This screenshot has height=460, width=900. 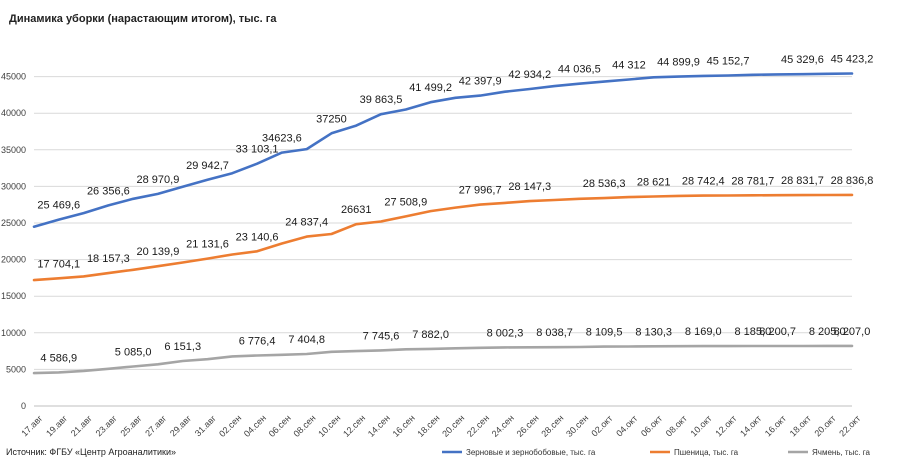 What do you see at coordinates (91, 452) in the screenshot?
I see `chart-source: Источник: ФГБУ «Центр Агроаналитики»` at bounding box center [91, 452].